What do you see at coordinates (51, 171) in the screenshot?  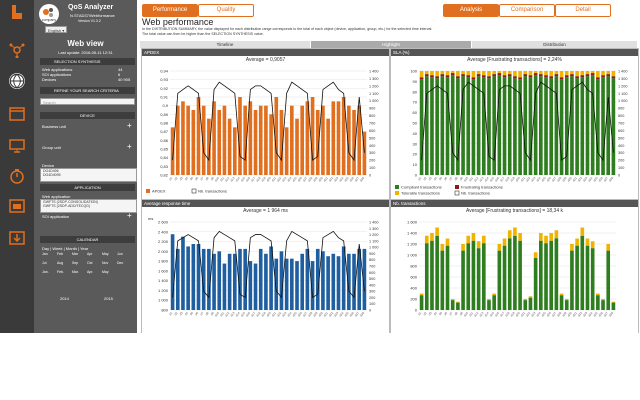 I see `device-item: DG4D496` at bounding box center [51, 171].